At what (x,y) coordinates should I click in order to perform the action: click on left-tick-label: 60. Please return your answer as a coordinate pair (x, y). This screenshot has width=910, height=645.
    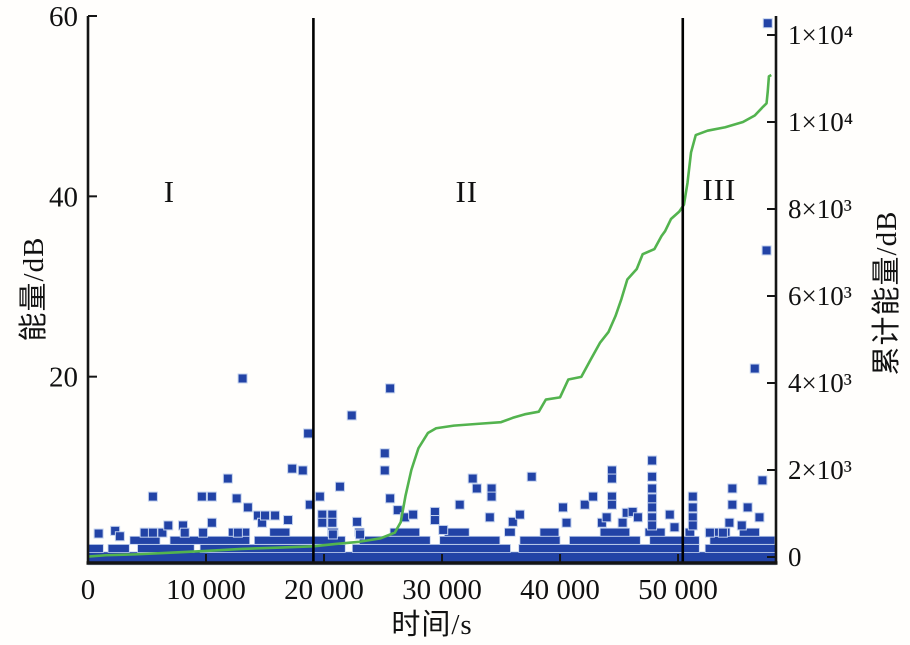
    Looking at the image, I should click on (63, 17).